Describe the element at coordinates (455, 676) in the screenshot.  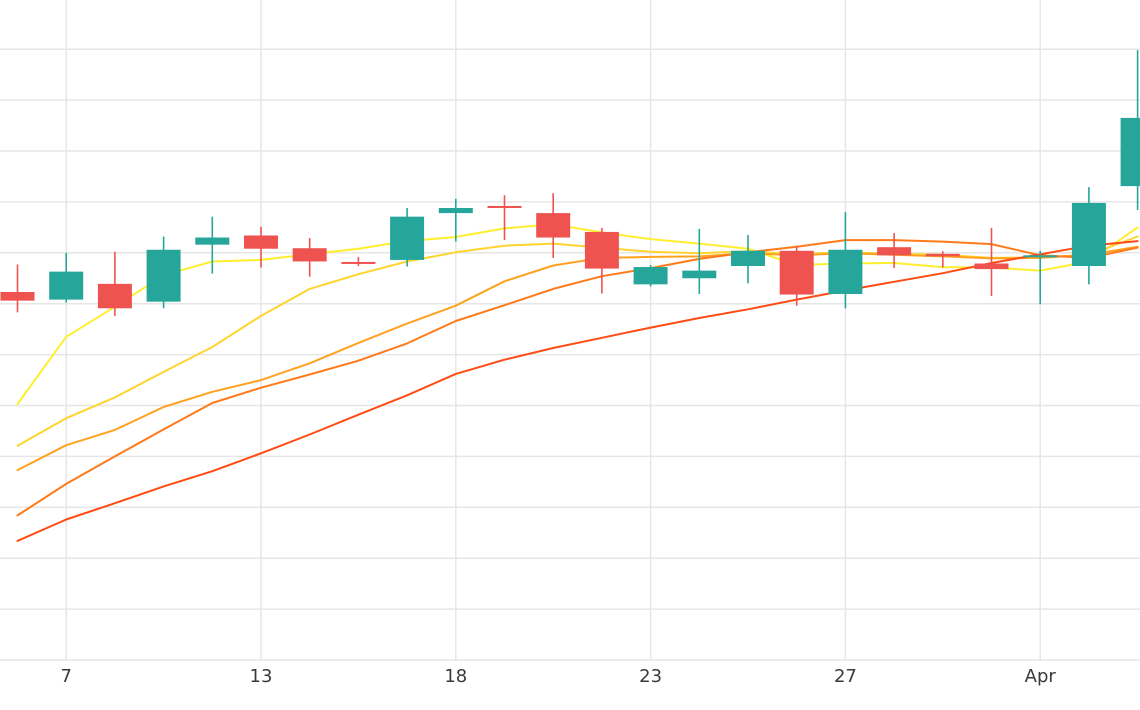
I see `x-tick-label: 18` at that location.